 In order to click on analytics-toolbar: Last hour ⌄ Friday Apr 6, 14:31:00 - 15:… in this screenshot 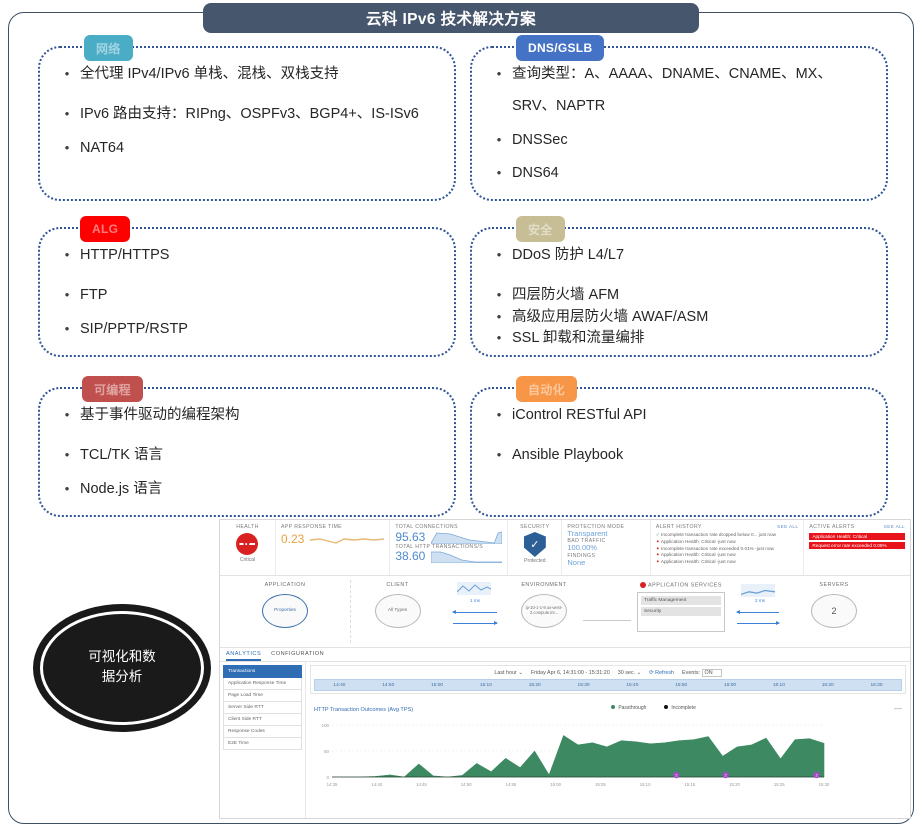, I will do `click(608, 673)`.